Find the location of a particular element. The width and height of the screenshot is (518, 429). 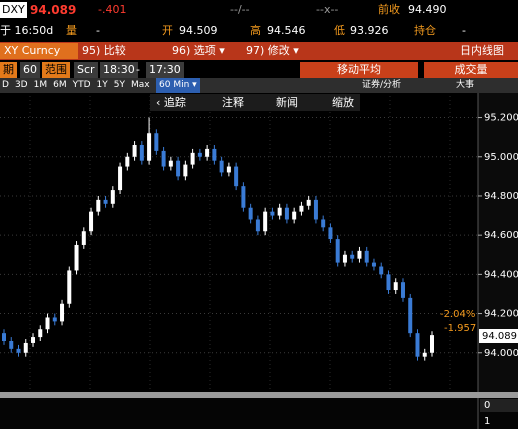

y-tick-label: 95.000 is located at coordinates (501, 157).